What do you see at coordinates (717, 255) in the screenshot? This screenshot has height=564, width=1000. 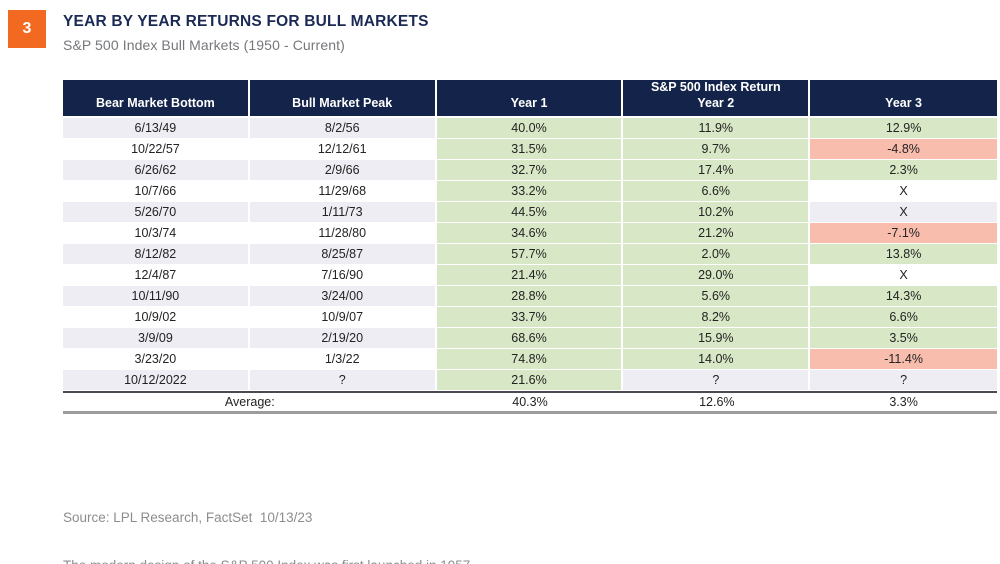 I see `table-cell: 2.0%` at bounding box center [717, 255].